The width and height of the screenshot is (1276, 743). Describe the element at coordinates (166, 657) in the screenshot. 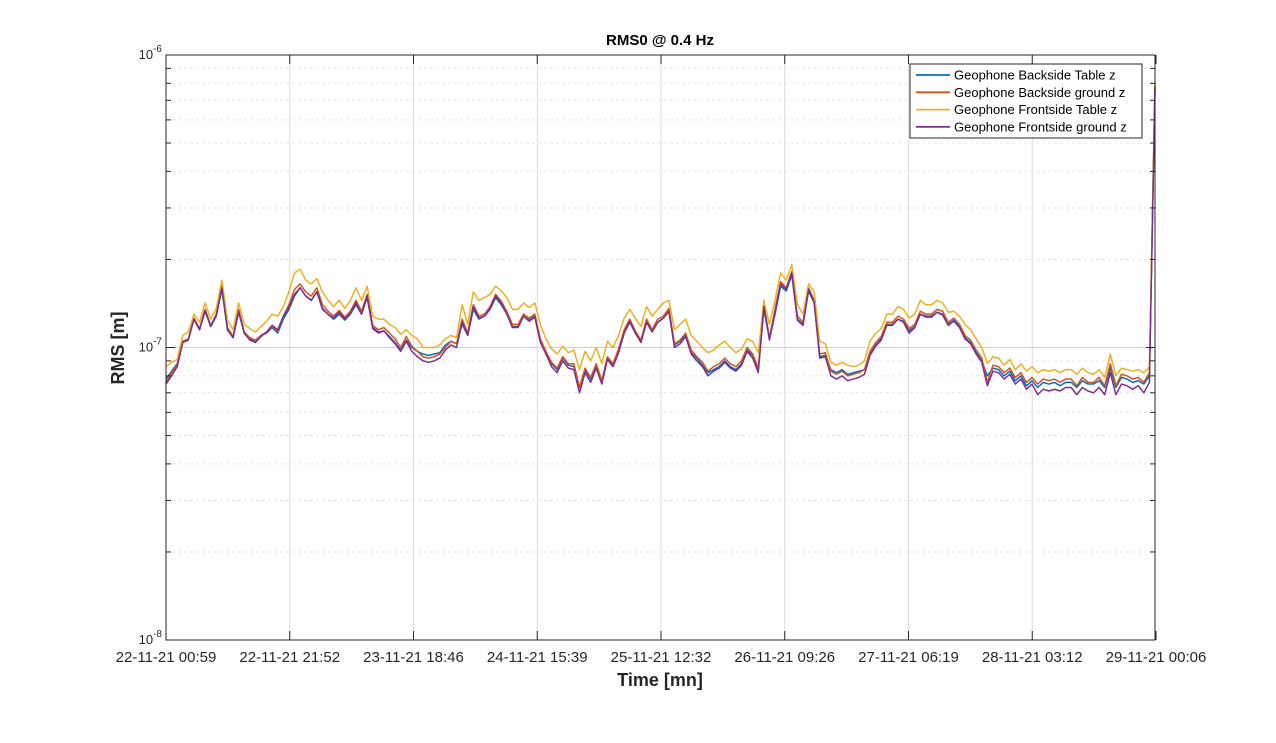

I see `x-tick-label: 22-11-21 00:59` at that location.